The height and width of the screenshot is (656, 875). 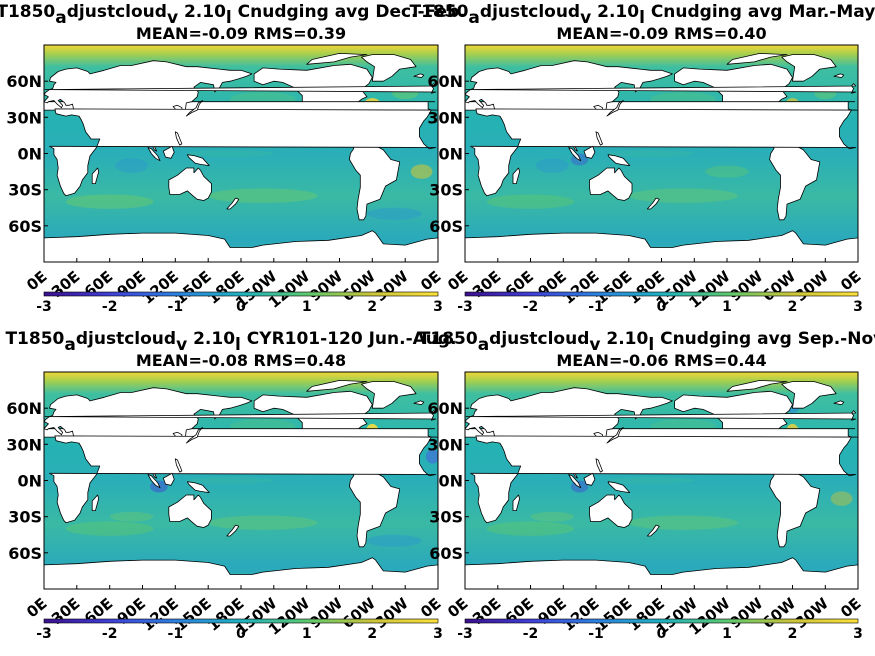 What do you see at coordinates (25, 226) in the screenshot?
I see `y-tick-label: 60S` at bounding box center [25, 226].